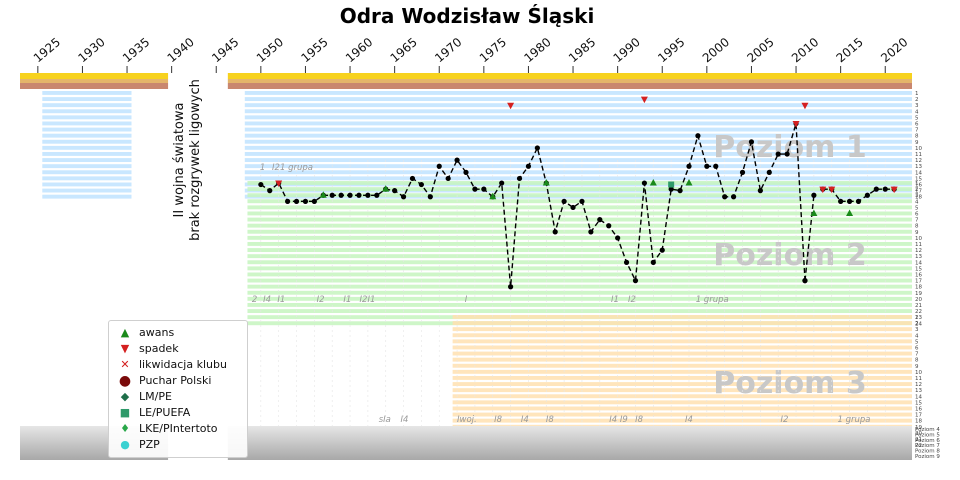 Image resolution: width=960 pixels, height=480 pixels. I want to click on right-tick-l2-1: 1, so click(917, 184).